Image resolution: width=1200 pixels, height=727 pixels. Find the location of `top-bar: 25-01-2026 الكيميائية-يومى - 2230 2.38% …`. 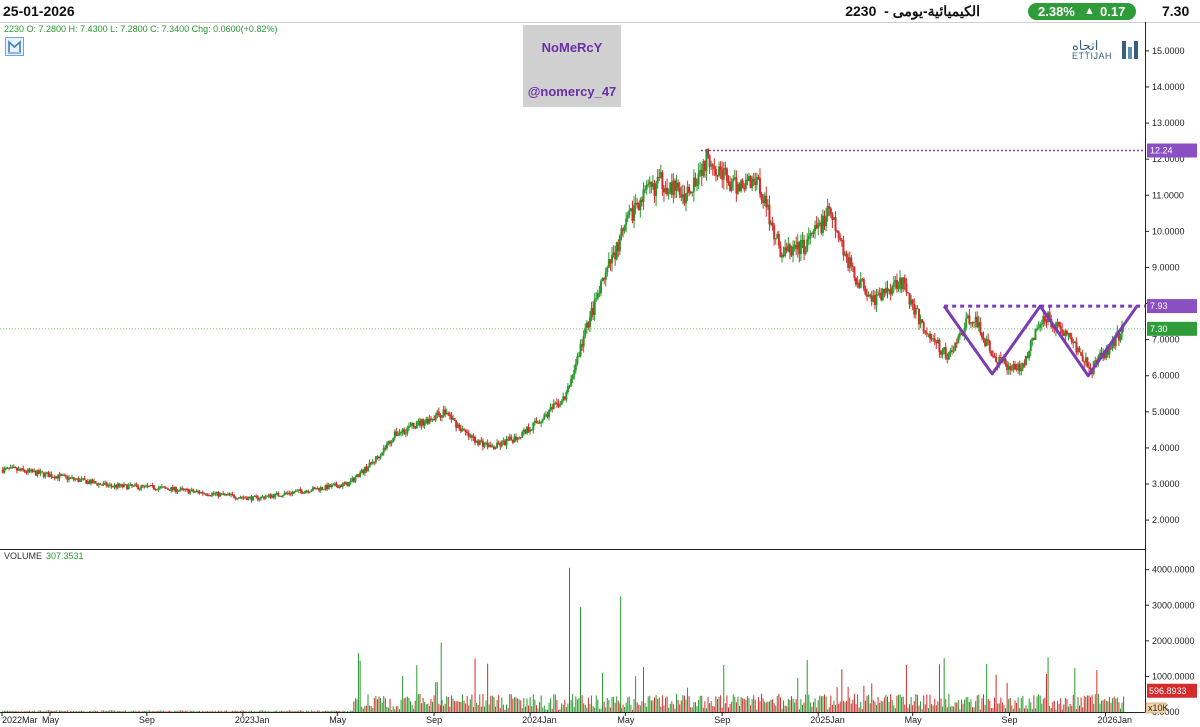

top-bar: 25-01-2026 الكيميائية-يومى - 2230 2.38% … is located at coordinates (600, 11).